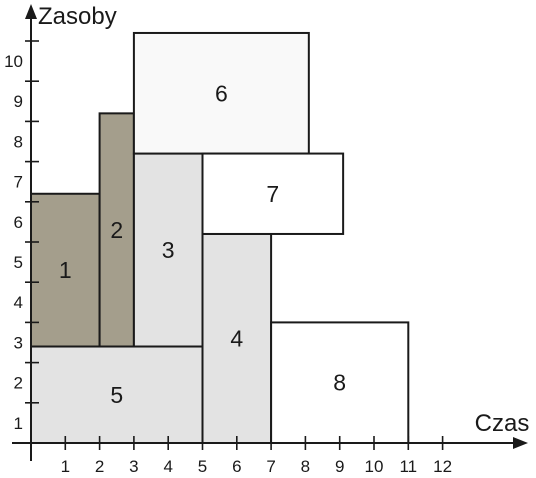  What do you see at coordinates (339, 466) in the screenshot?
I see `x-tick-label-9: 9` at bounding box center [339, 466].